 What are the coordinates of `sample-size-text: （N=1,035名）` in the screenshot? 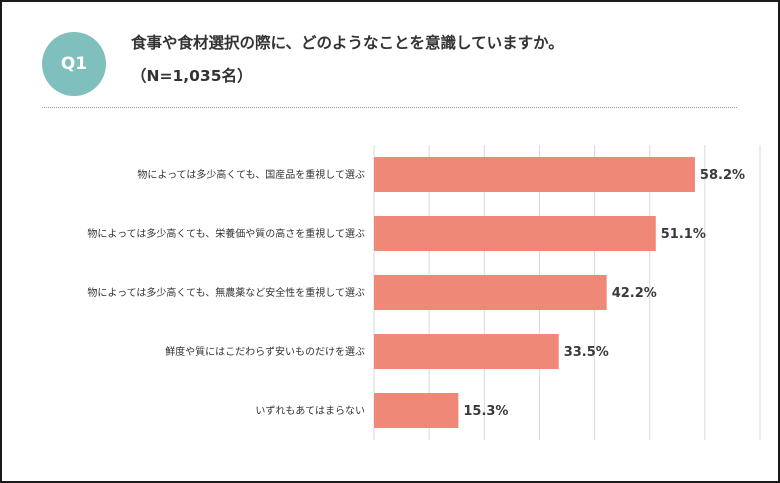 It's located at (192, 76).